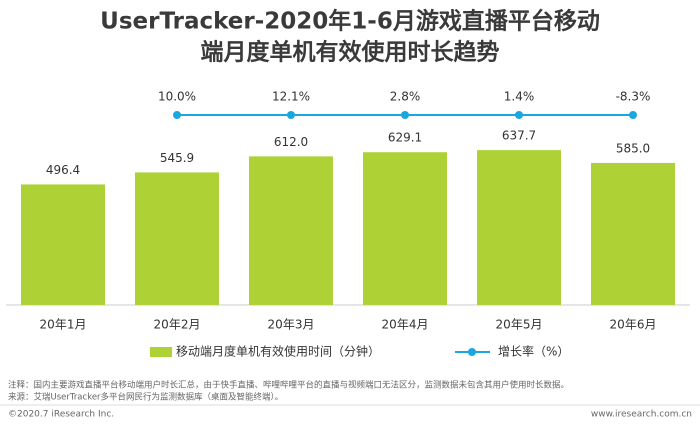 This screenshot has height=425, width=700. What do you see at coordinates (519, 136) in the screenshot?
I see `data-label: 637.7` at bounding box center [519, 136].